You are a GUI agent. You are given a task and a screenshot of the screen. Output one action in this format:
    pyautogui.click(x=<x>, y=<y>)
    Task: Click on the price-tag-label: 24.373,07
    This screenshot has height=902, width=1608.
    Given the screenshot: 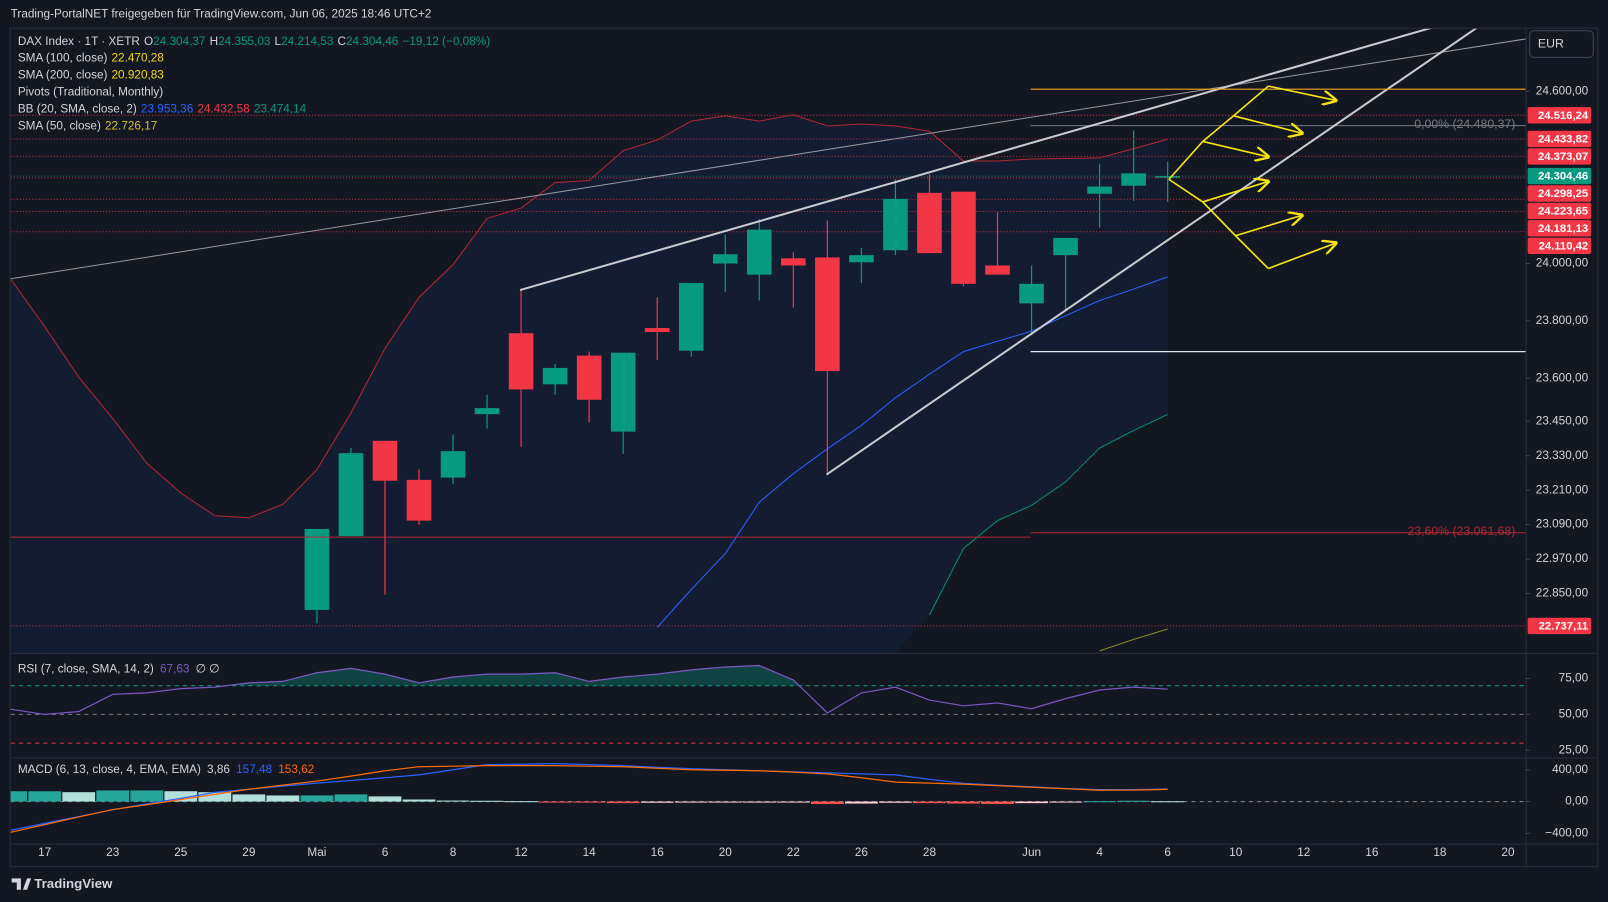 What is the action you would take?
    pyautogui.click(x=1563, y=157)
    